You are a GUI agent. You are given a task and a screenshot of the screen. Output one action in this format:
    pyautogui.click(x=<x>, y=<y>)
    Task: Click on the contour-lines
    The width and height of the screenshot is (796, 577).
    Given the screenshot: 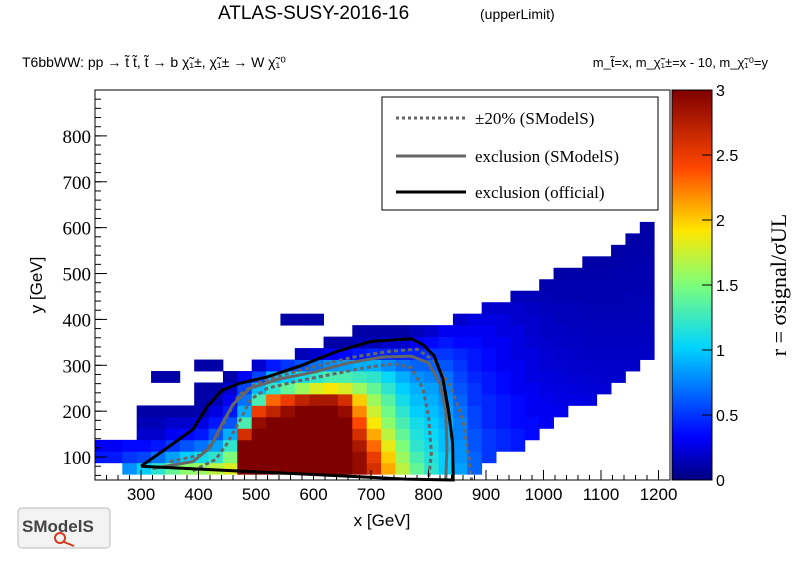 What is the action you would take?
    pyautogui.click(x=307, y=409)
    